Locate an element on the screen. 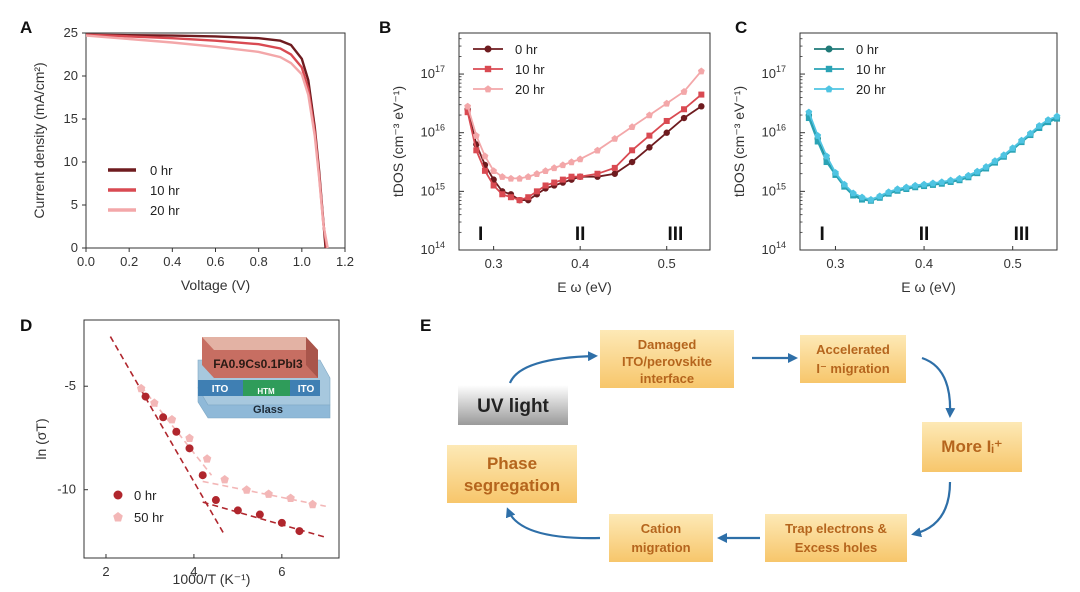 Image resolution: width=1080 pixels, height=592 pixels. inset-top-layer-label: FA0.9Cs0.1PbI3 is located at coordinates (258, 364).